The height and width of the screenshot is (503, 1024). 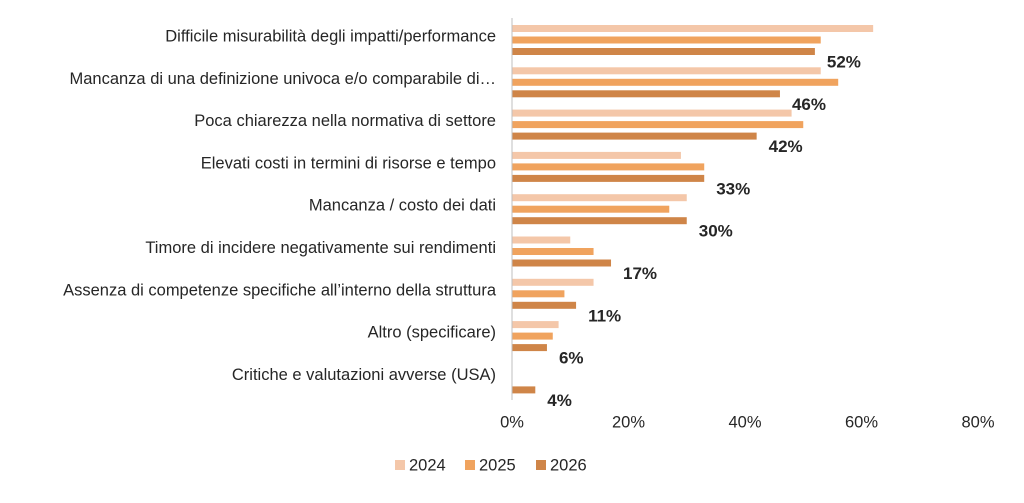 I want to click on data-label: 42%, so click(x=786, y=146).